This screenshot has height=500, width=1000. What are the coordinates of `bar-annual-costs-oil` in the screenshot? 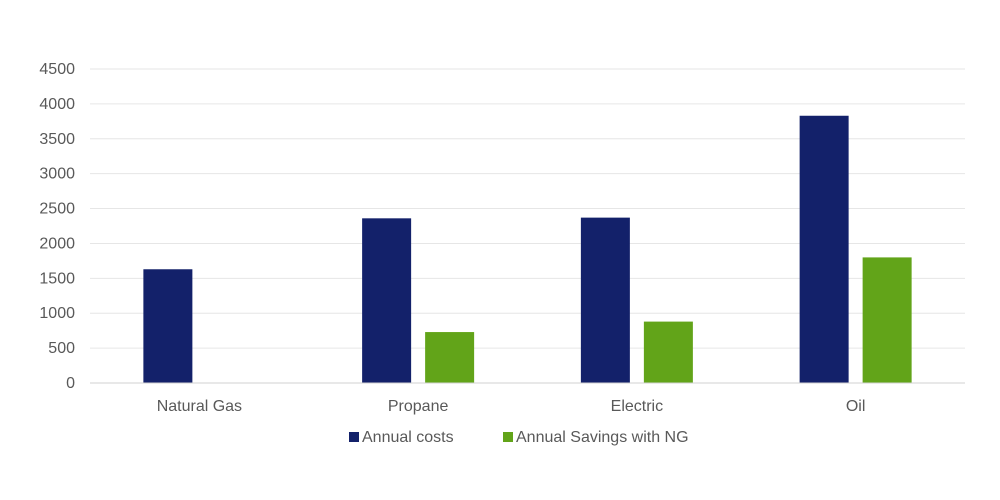 It's located at (824, 249).